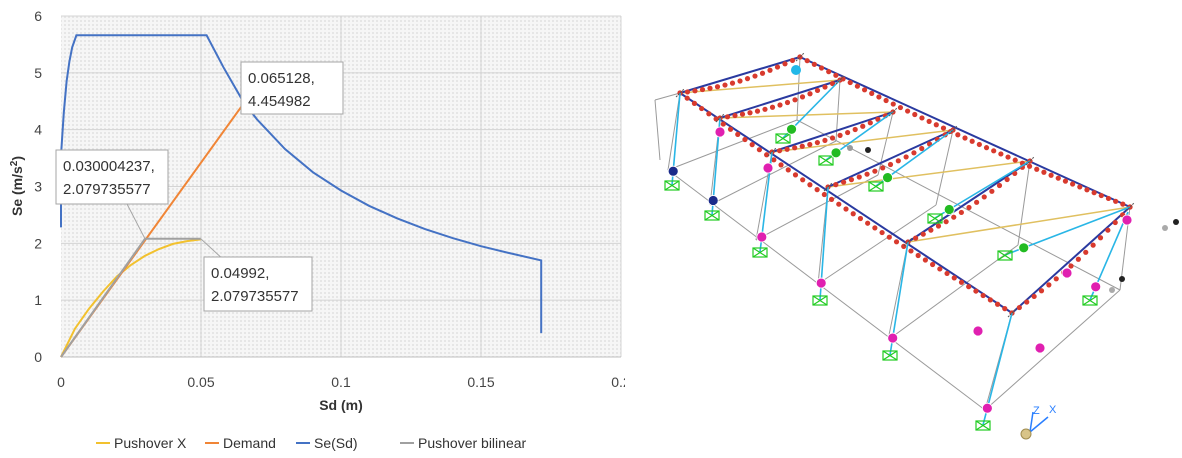  What do you see at coordinates (107, 189) in the screenshot?
I see `callout-line-2: 2.079735577` at bounding box center [107, 189].